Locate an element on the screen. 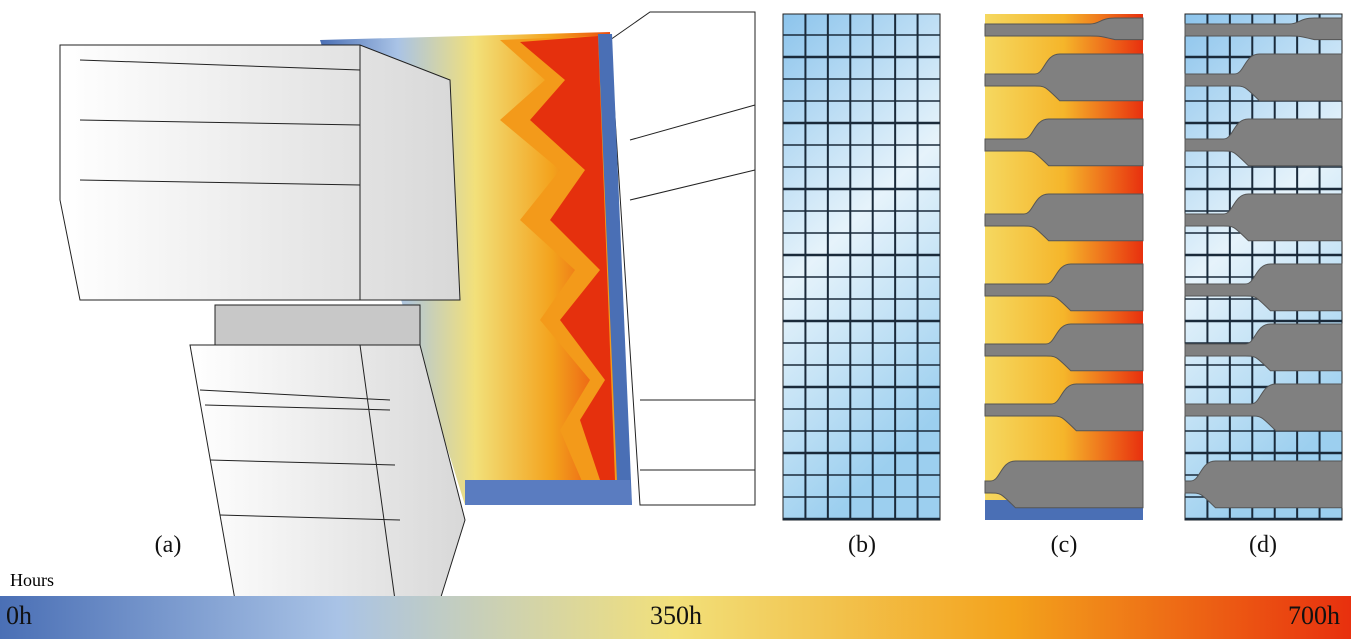 Image resolution: width=1351 pixels, height=639 pixels. colorbar is located at coordinates (675, 617).